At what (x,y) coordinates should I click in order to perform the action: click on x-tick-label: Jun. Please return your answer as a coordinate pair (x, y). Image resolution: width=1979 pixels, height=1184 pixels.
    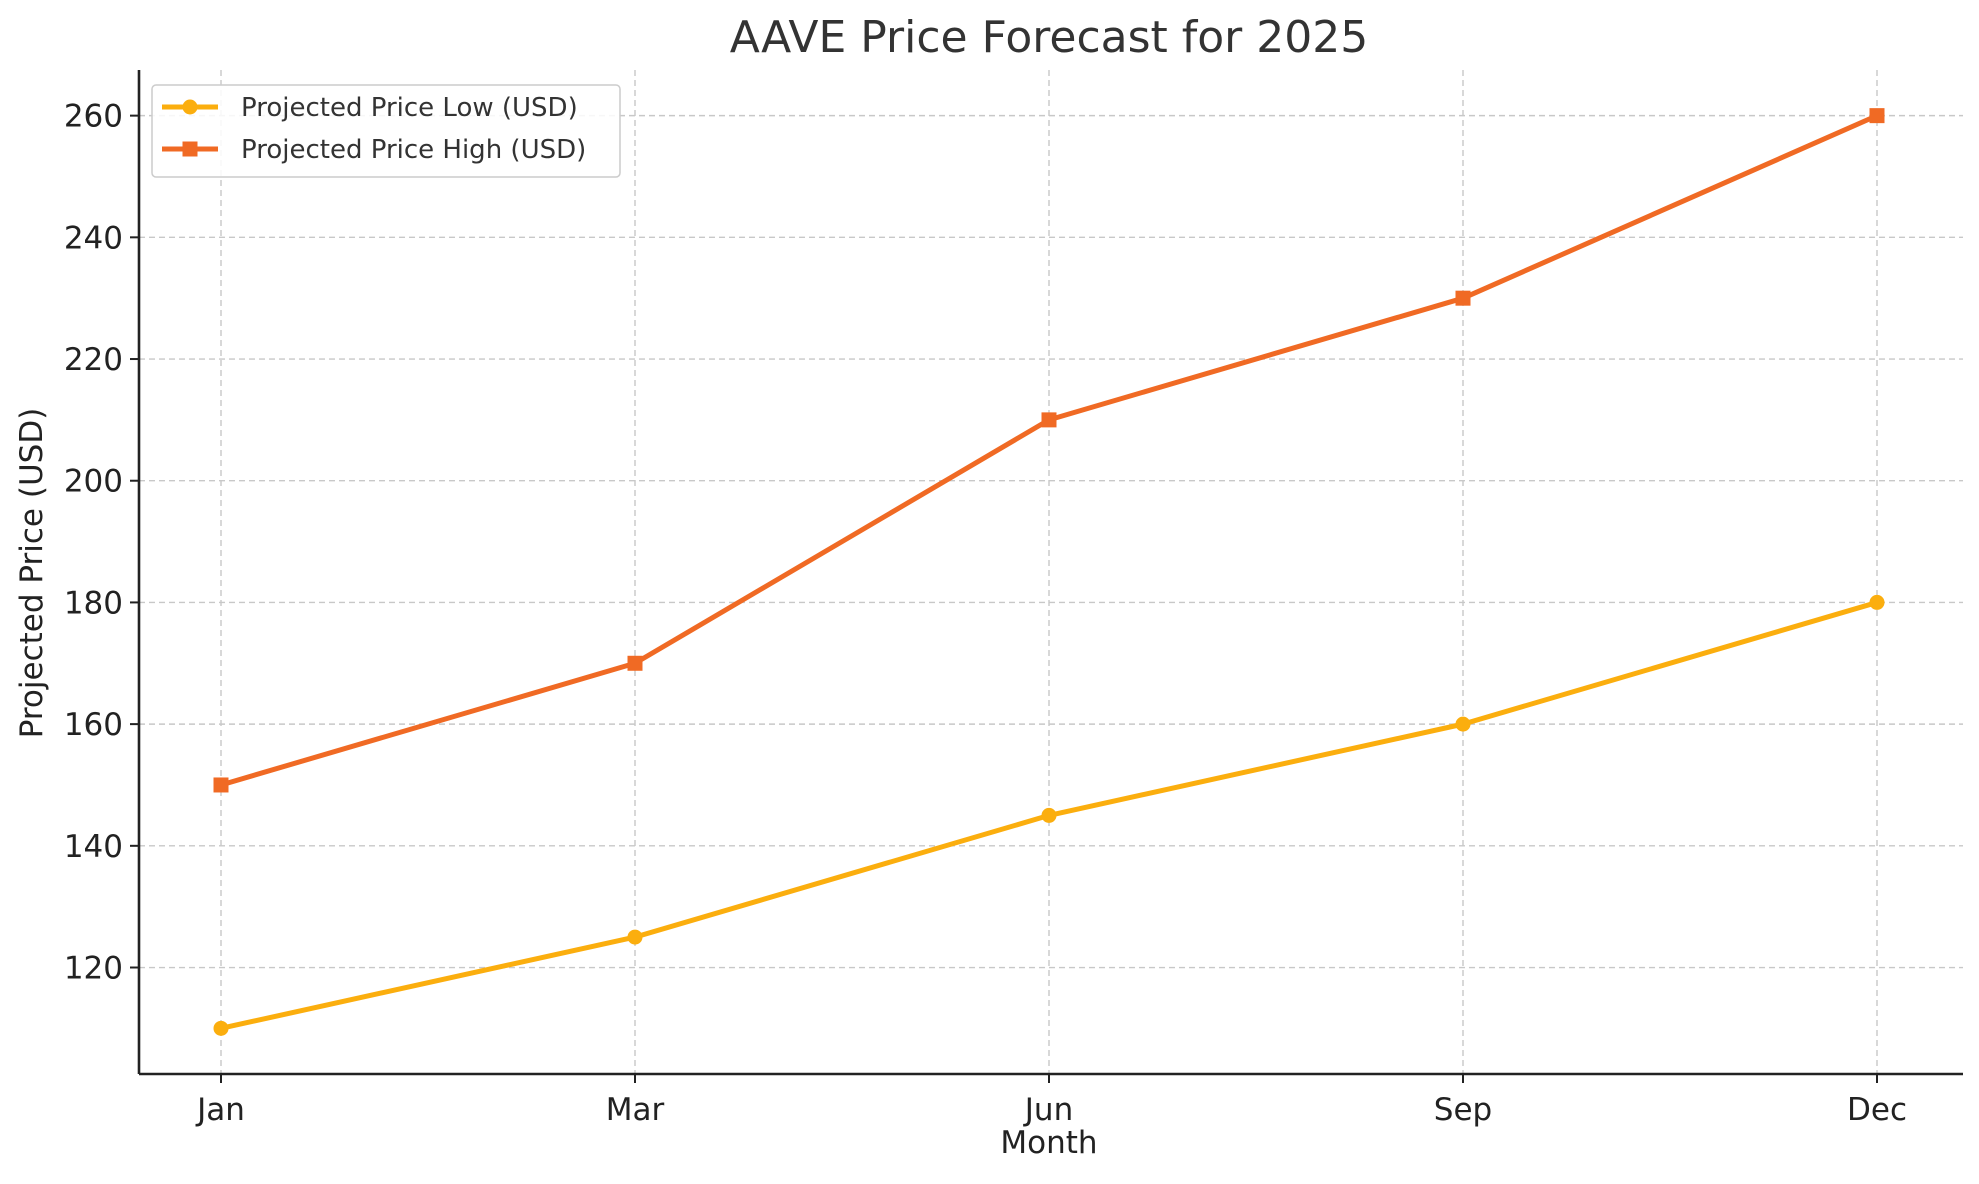
    Looking at the image, I should click on (1048, 1110).